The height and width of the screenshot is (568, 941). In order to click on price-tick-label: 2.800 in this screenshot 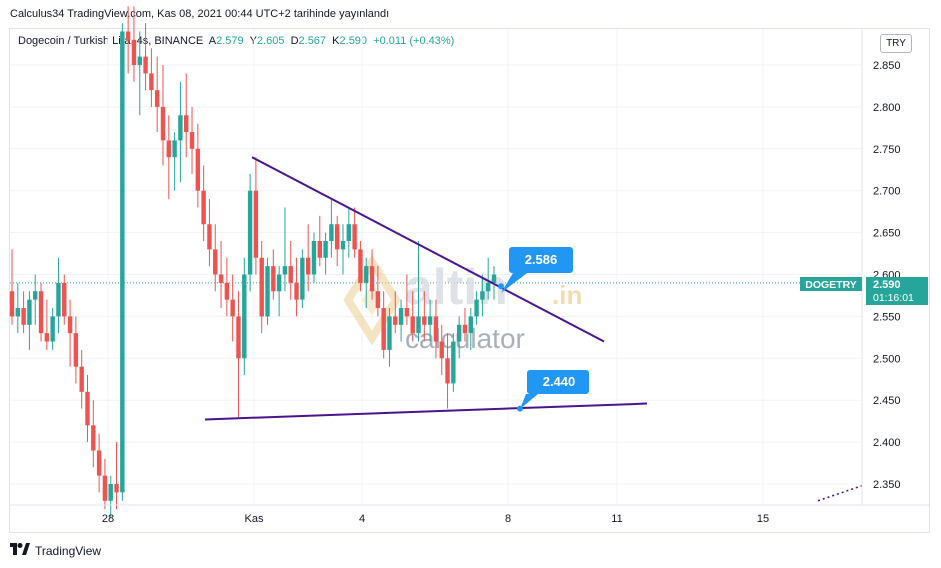, I will do `click(887, 108)`.